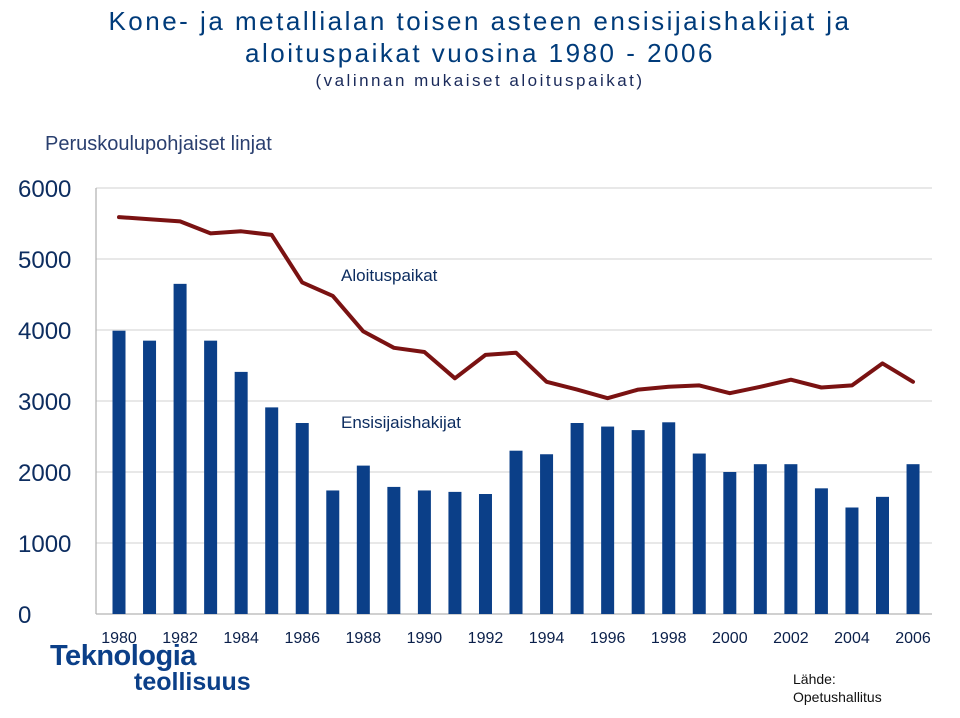 The height and width of the screenshot is (718, 960). Describe the element at coordinates (24, 615) in the screenshot. I see `y-tick-label: 0` at that location.